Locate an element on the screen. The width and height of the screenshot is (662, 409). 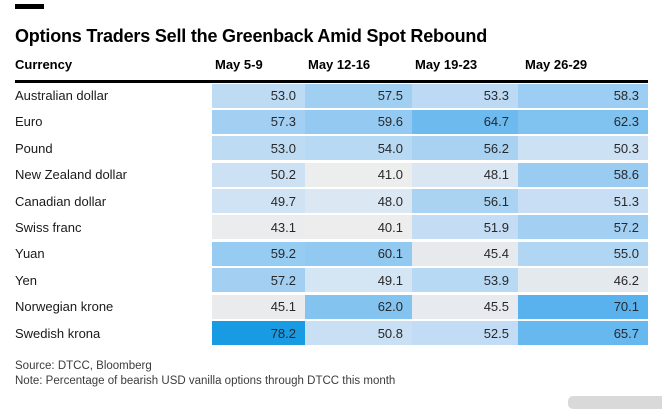
value-cell: 48.1 is located at coordinates (465, 174).